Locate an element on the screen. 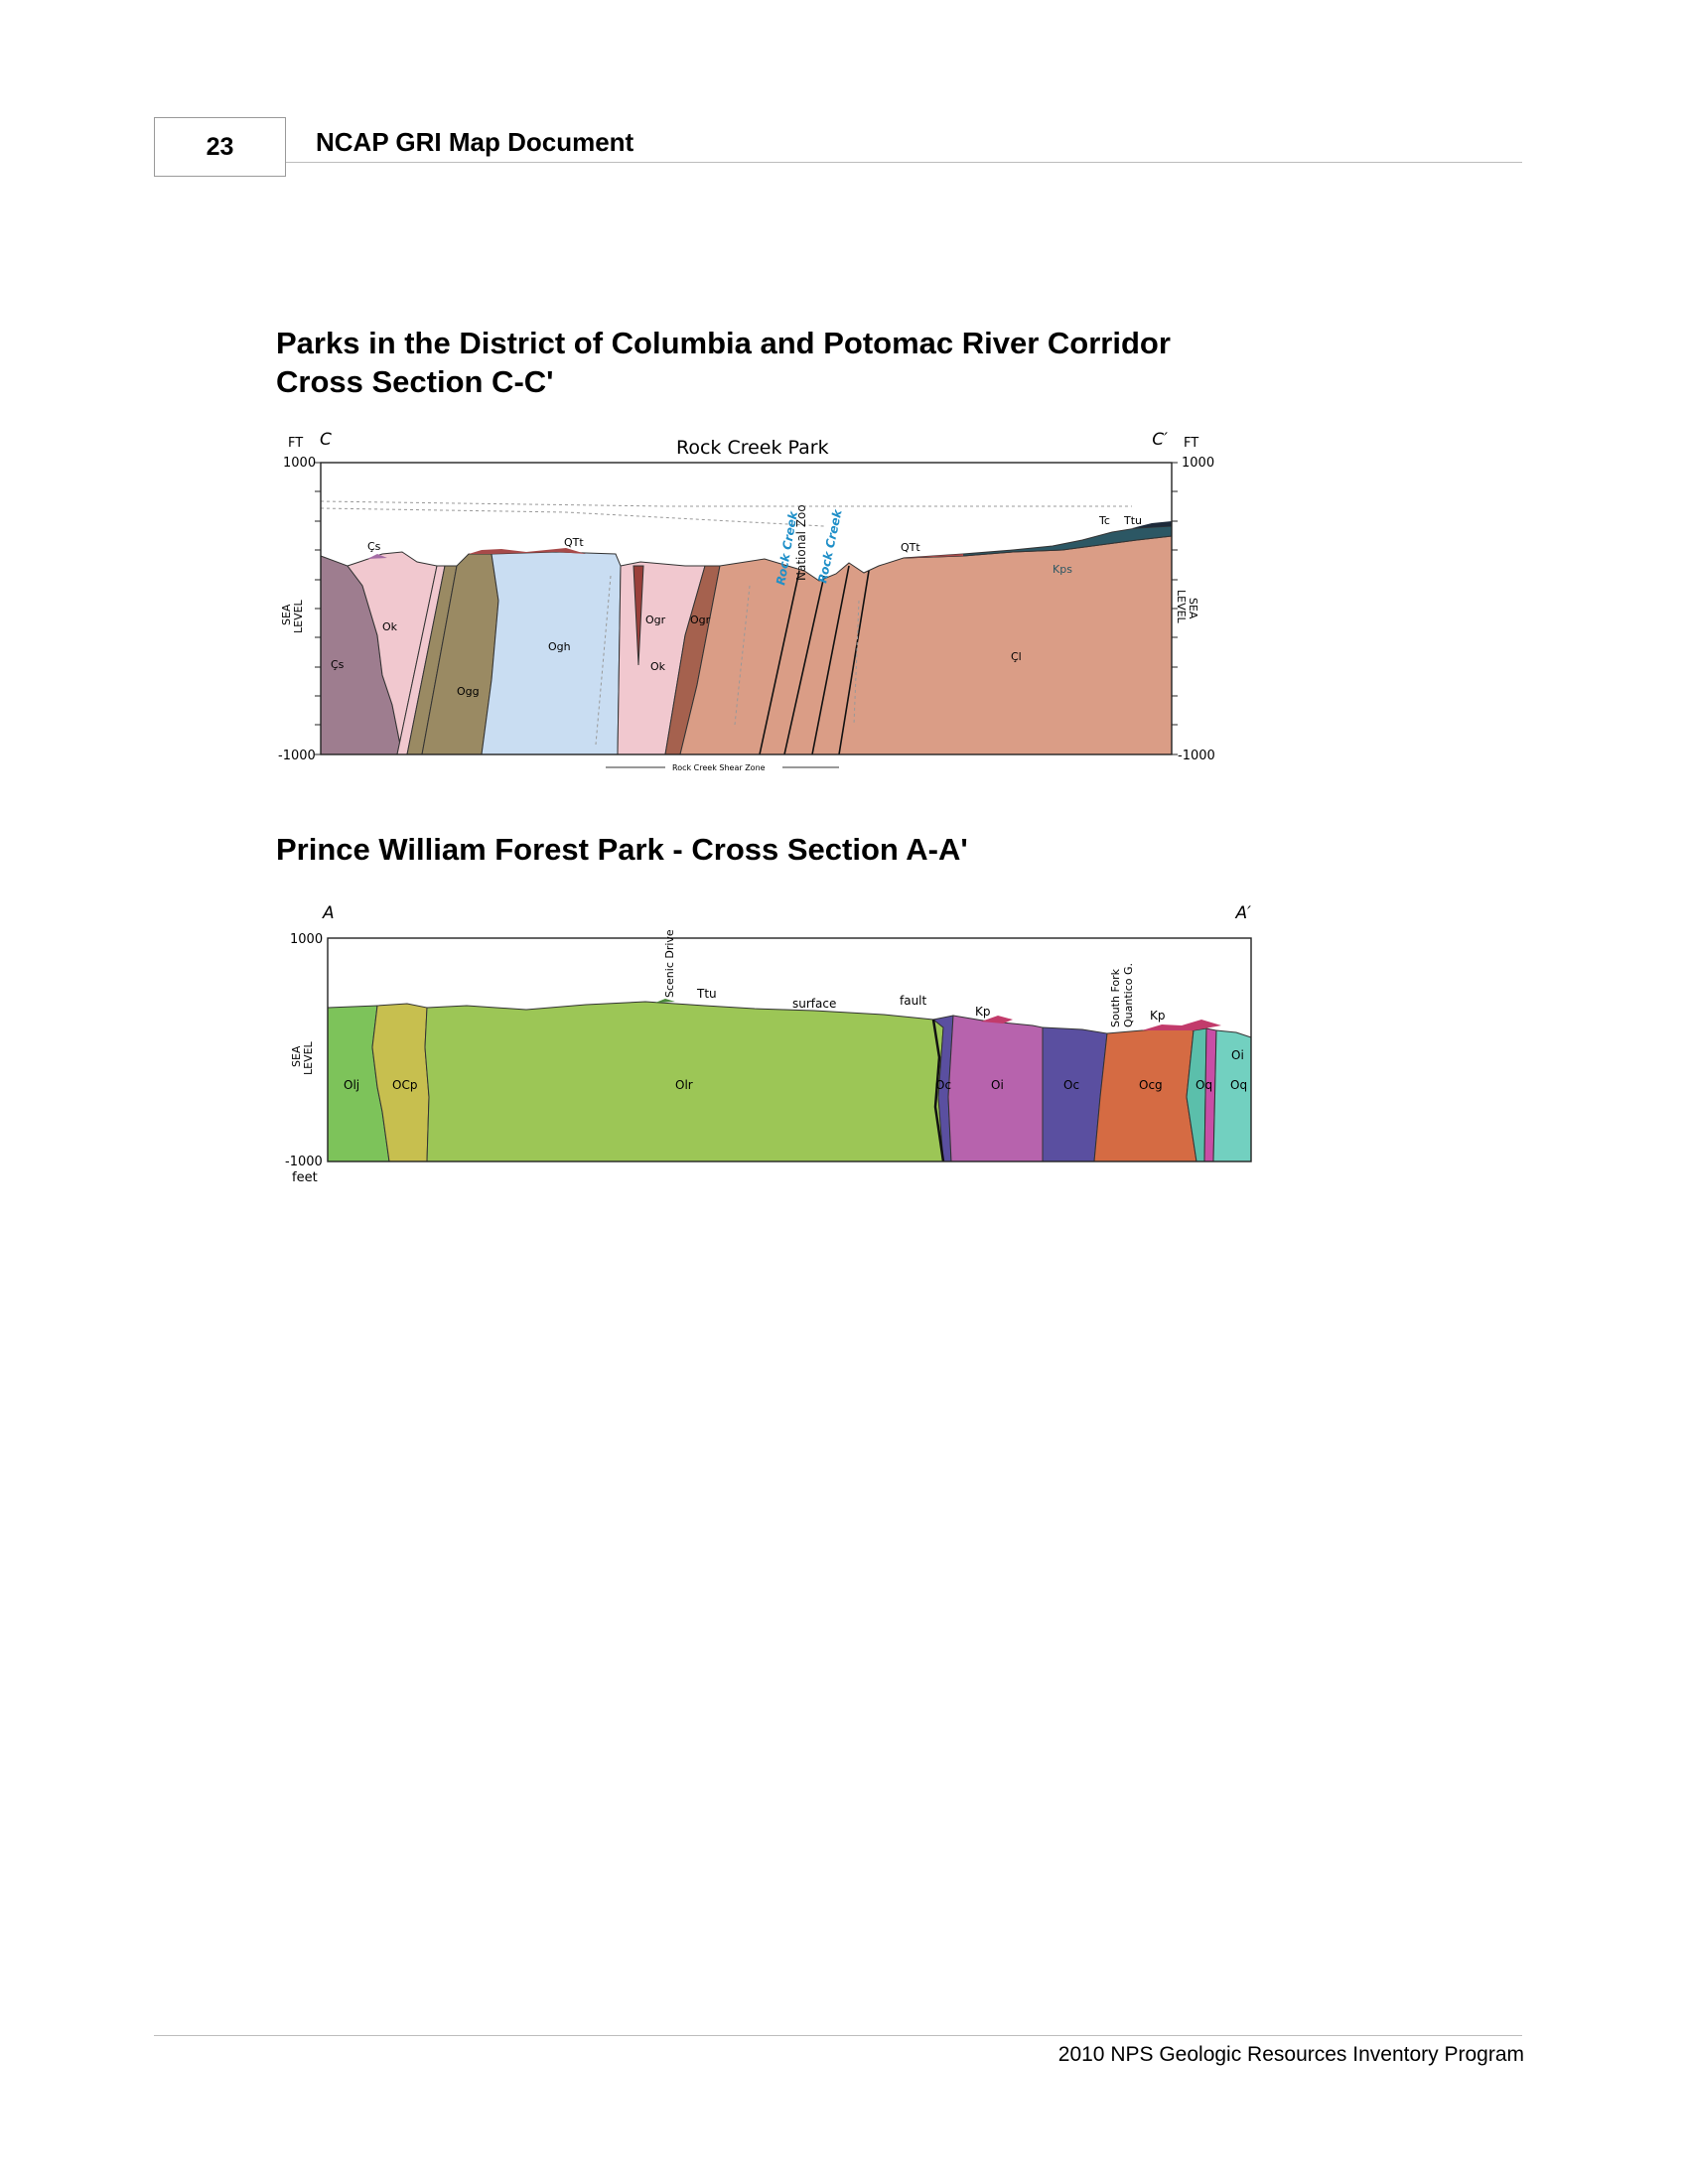  unit-label-qtt-left: QTt is located at coordinates (574, 542).